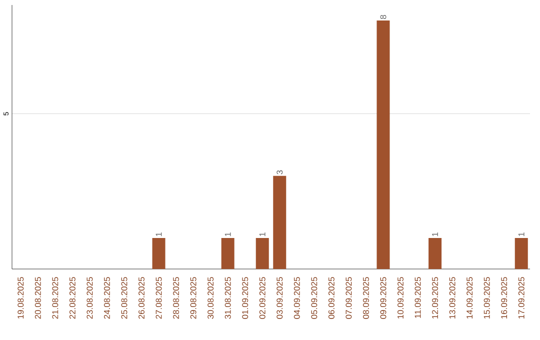  What do you see at coordinates (487, 298) in the screenshot?
I see `x-tick-label: 15.09.2025` at bounding box center [487, 298].